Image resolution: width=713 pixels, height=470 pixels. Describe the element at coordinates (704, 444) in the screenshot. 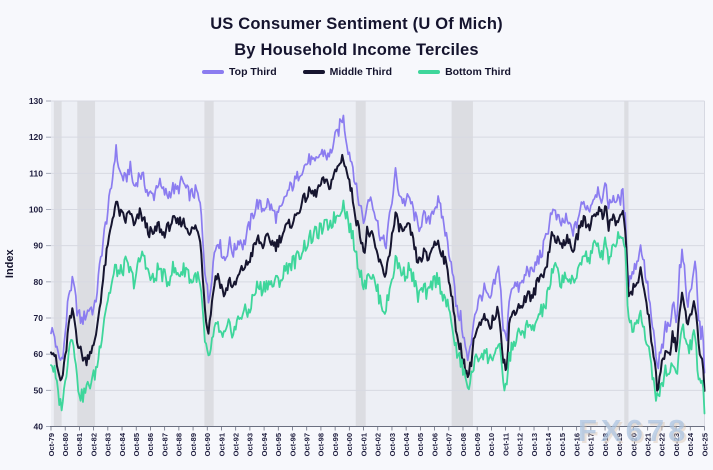

I see `xtick-label-Oct-25: Oct-25` at that location.